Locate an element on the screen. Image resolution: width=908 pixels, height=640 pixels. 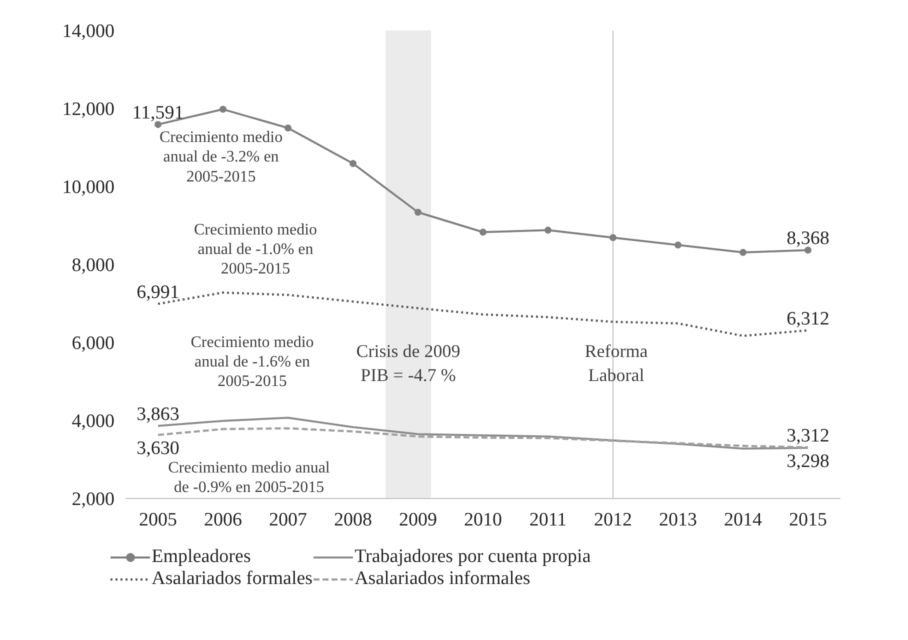
y-tick-label: 10,000 is located at coordinates (88, 187).